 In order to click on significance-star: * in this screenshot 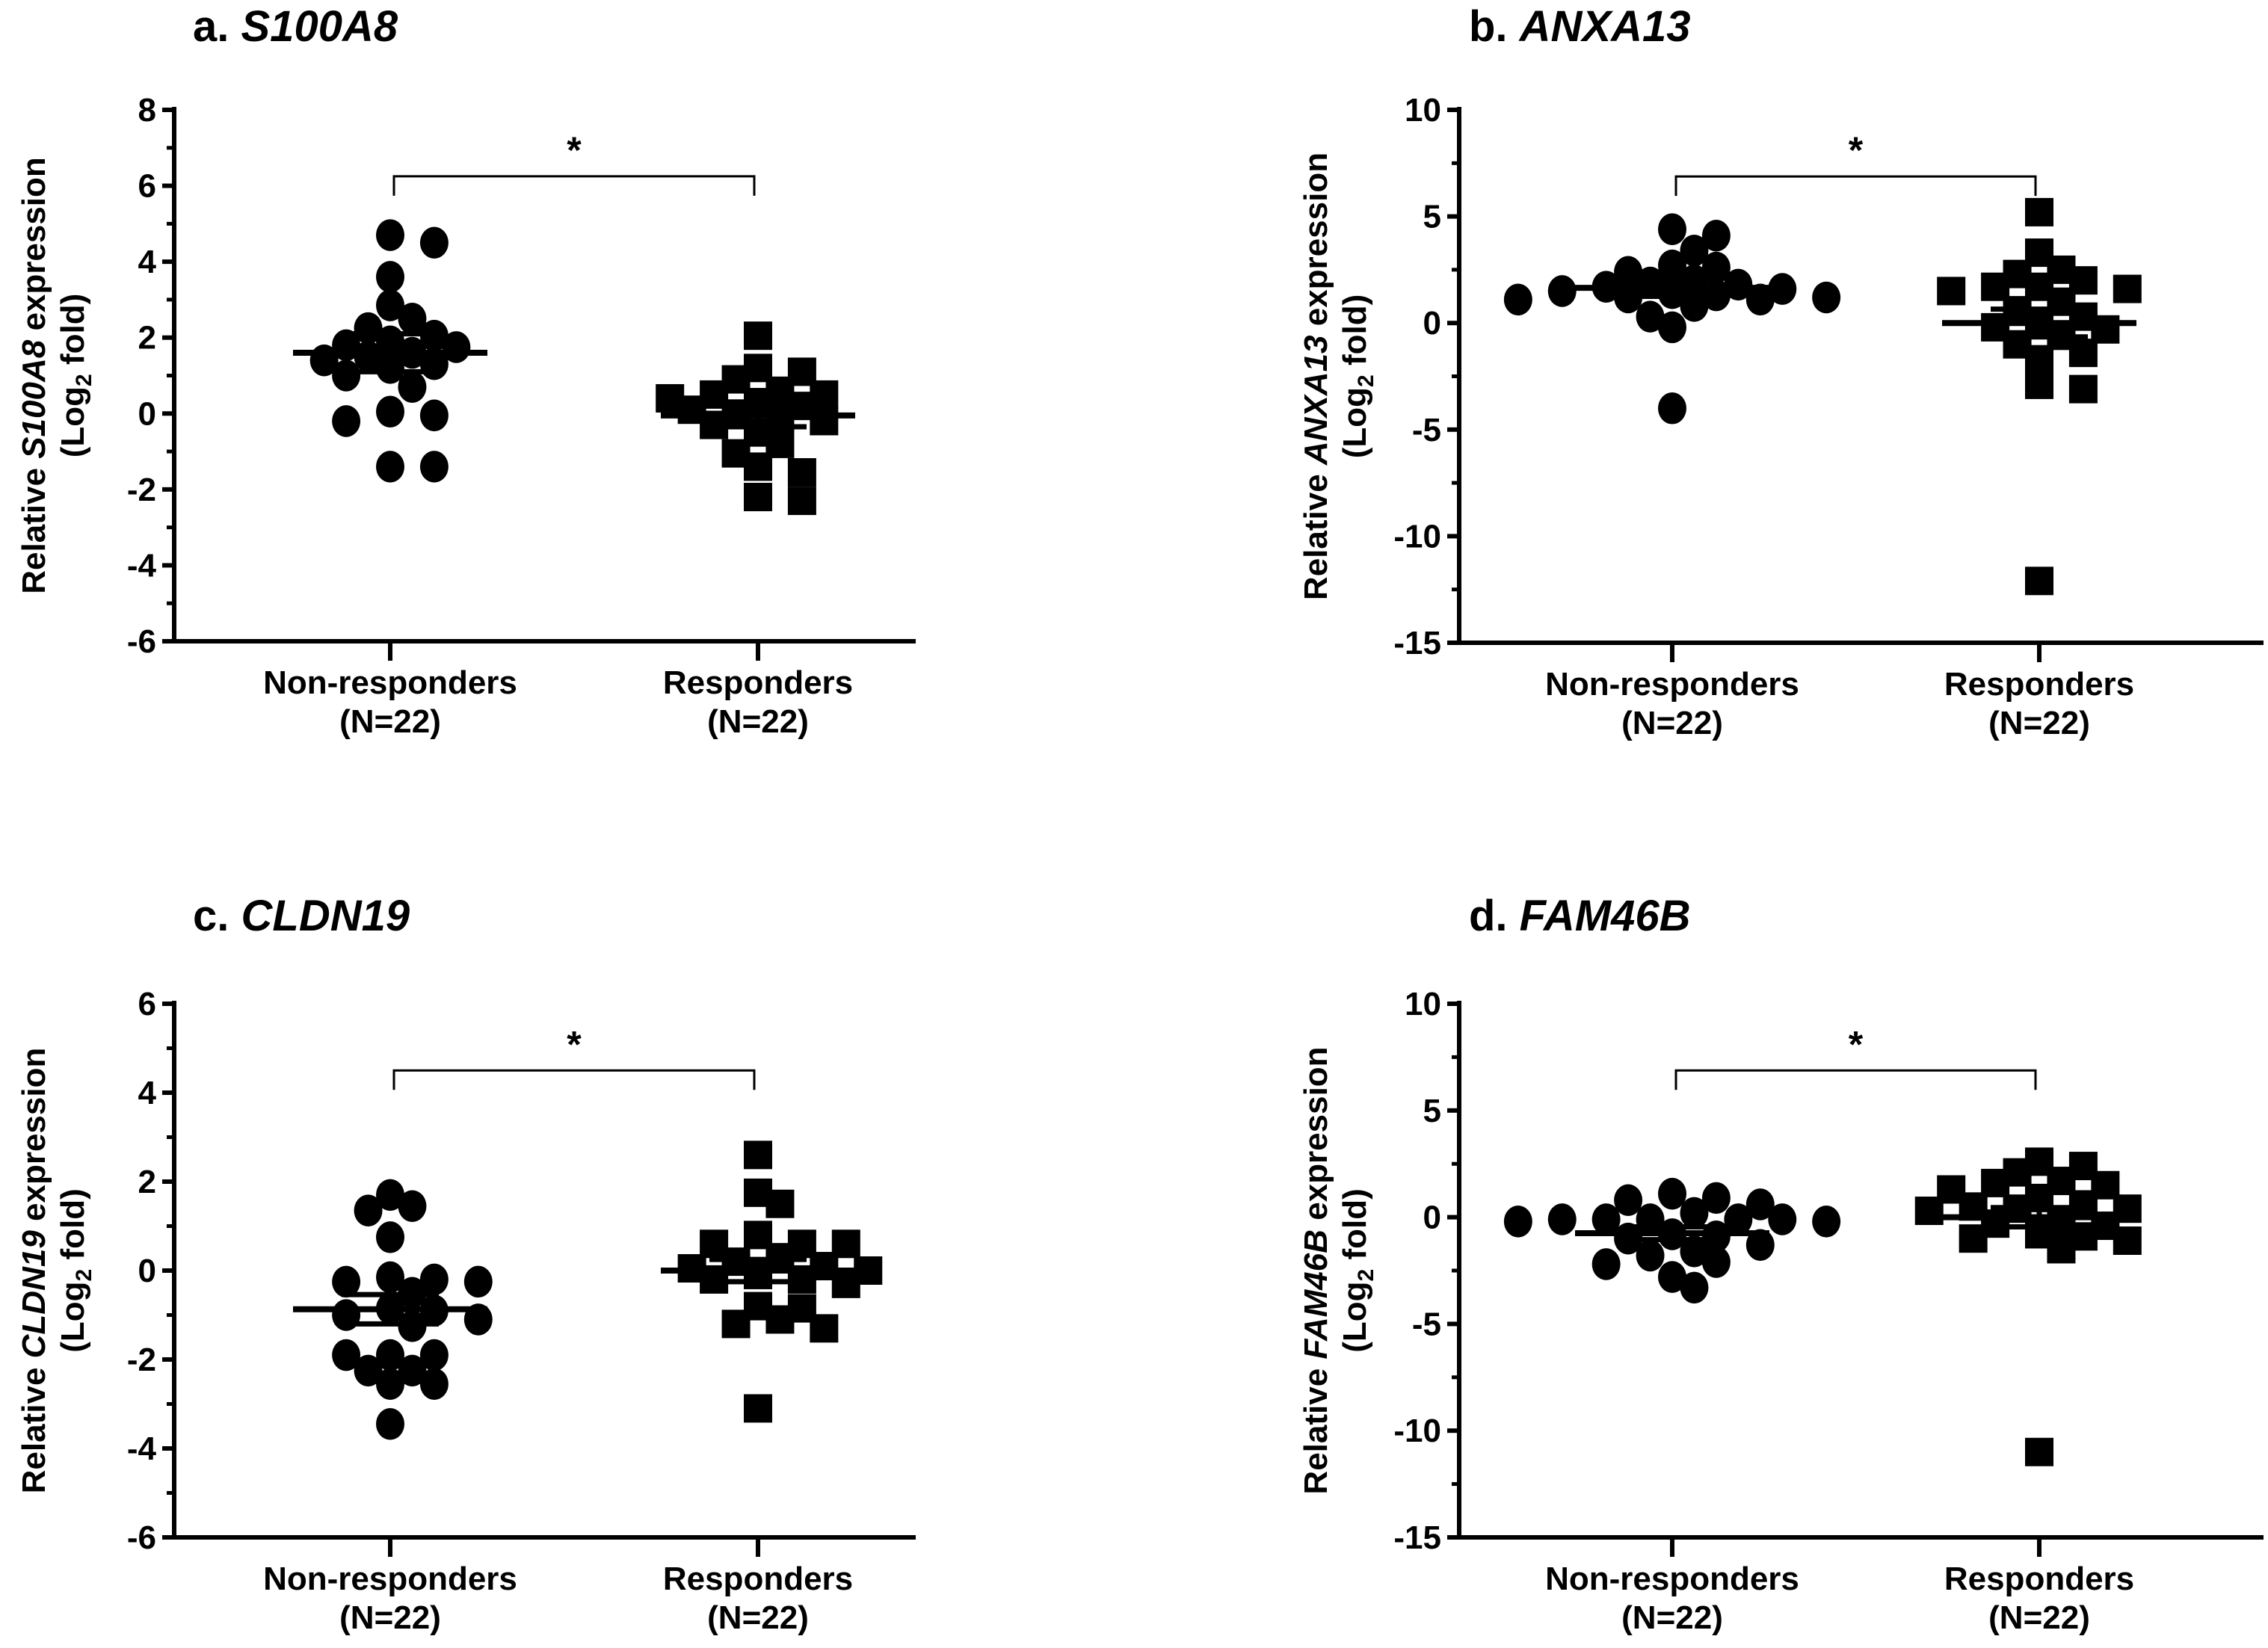, I will do `click(1856, 1044)`.